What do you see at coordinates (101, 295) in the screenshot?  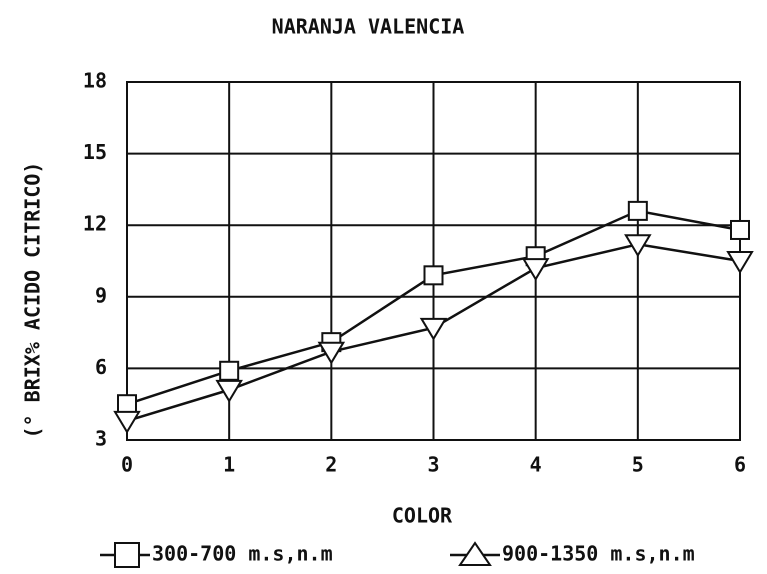 I see `y-tick-label: 9` at bounding box center [101, 295].